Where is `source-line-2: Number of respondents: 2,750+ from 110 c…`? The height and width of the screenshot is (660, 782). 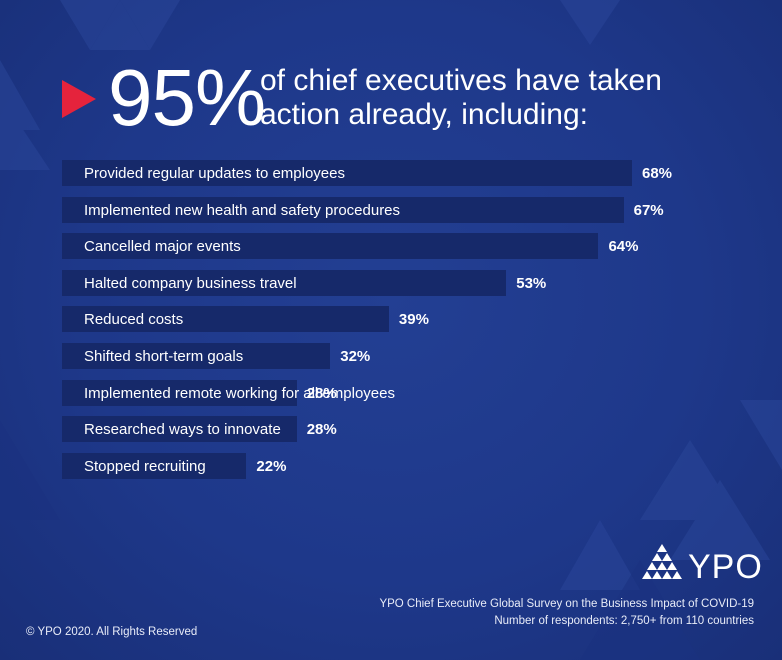
source-line-2: Number of respondents: 2,750+ from 110 c… is located at coordinates (624, 621).